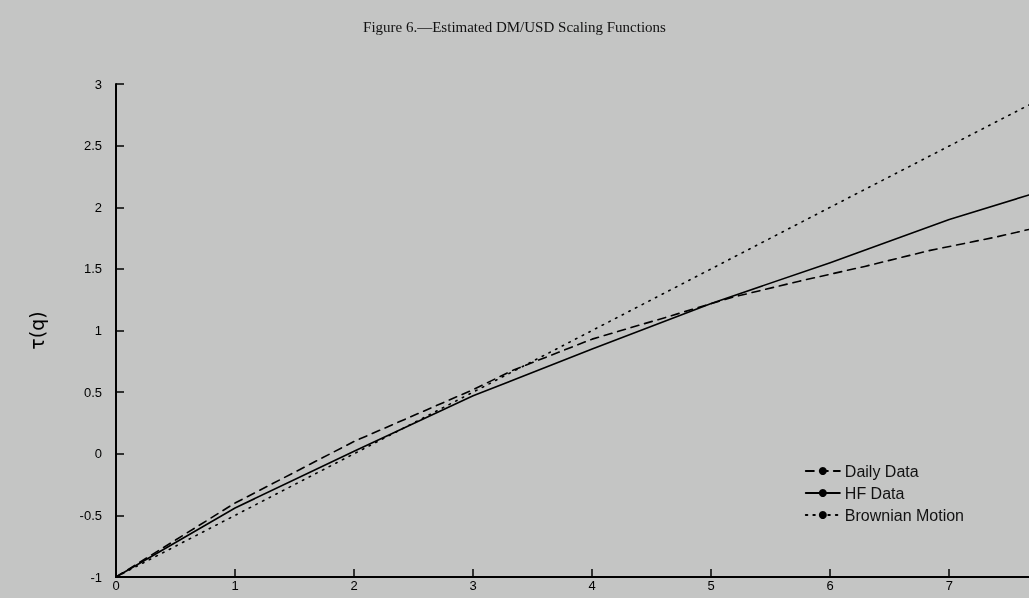  Describe the element at coordinates (96, 577) in the screenshot. I see `y-tick-label: -1` at that location.